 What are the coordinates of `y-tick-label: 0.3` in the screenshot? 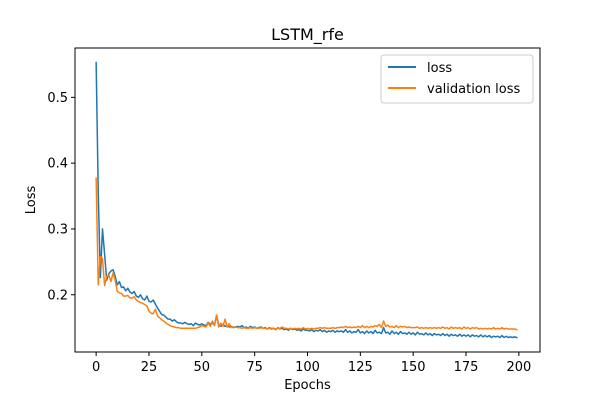 It's located at (57, 229).